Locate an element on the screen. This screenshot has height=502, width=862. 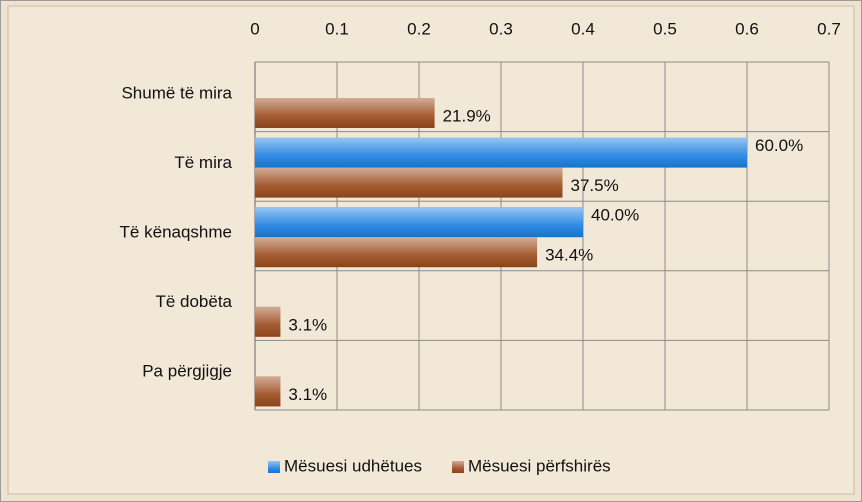
data-label: 34.4% is located at coordinates (569, 255).